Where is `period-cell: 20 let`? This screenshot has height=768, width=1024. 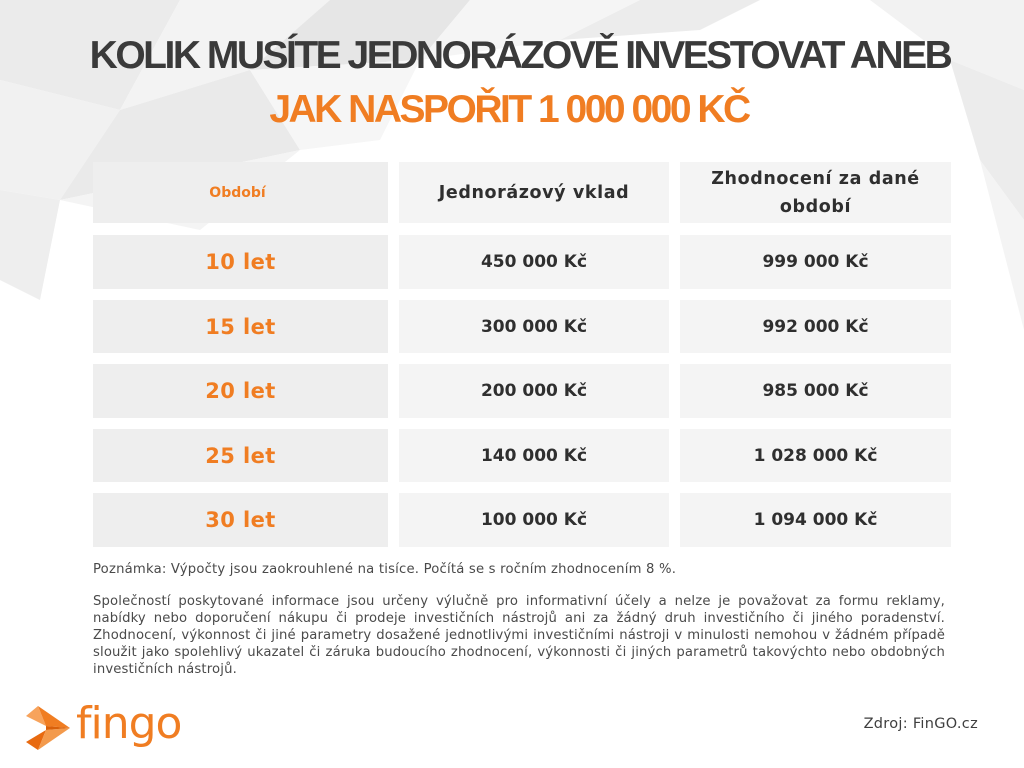 period-cell: 20 let is located at coordinates (240, 391).